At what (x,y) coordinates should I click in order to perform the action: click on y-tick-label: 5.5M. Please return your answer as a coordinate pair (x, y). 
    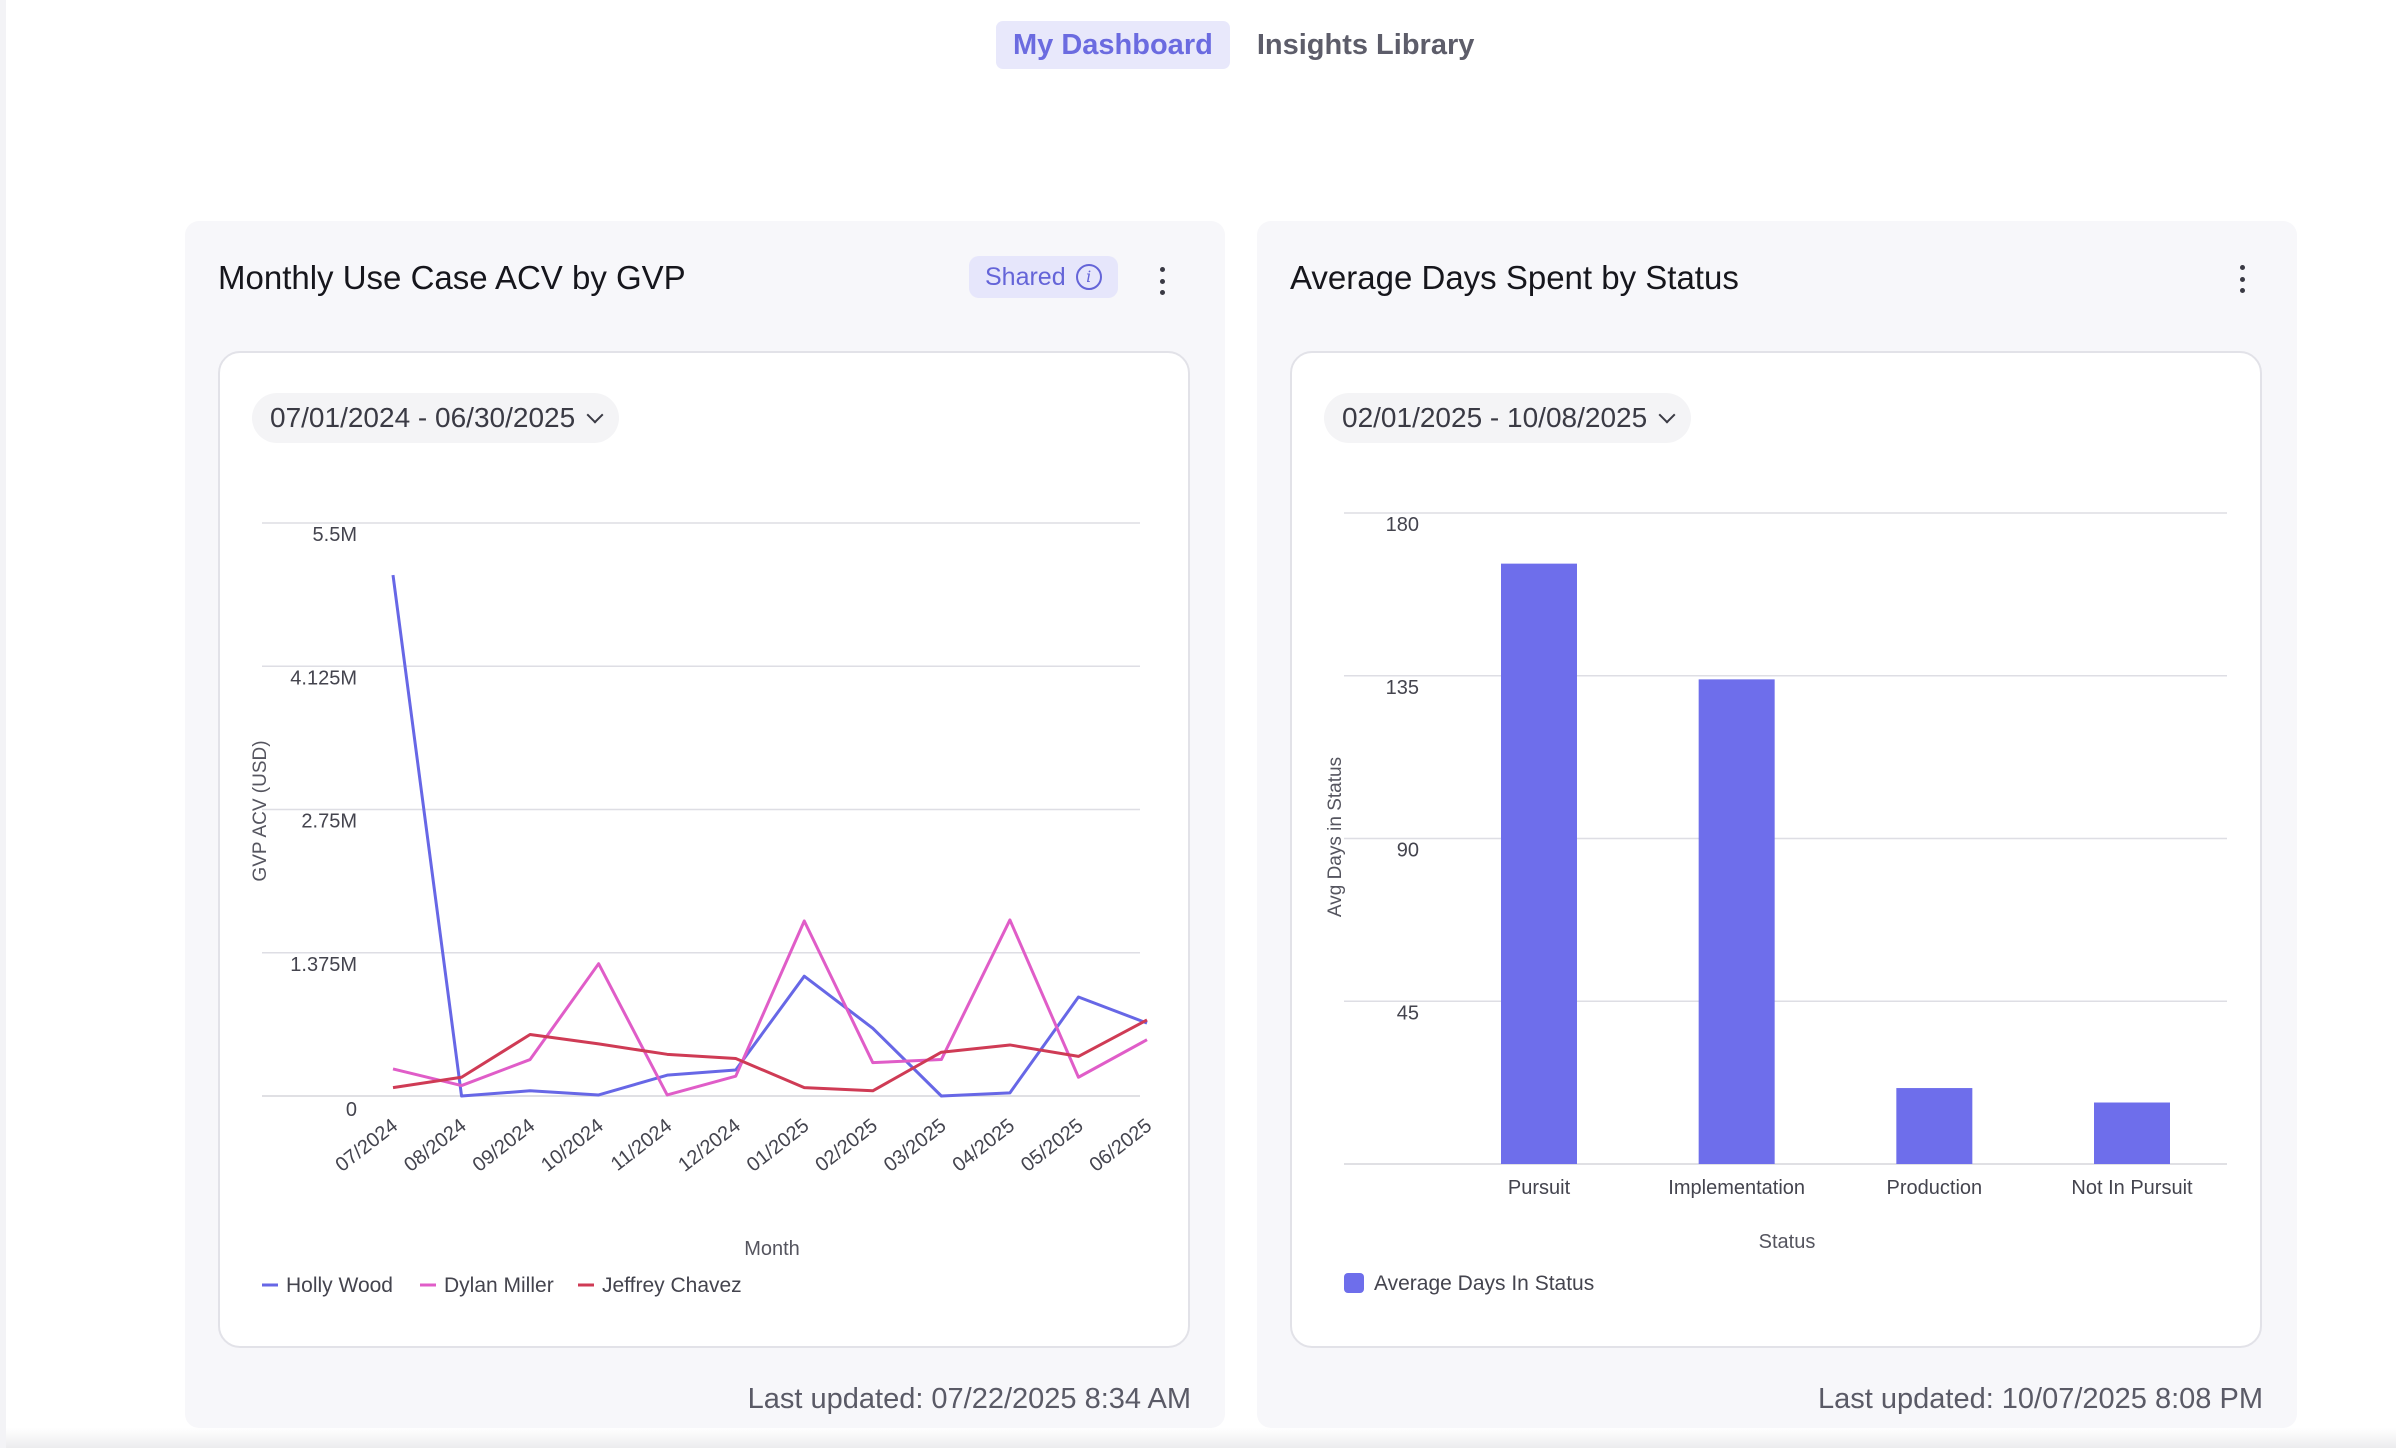
    Looking at the image, I should click on (335, 535).